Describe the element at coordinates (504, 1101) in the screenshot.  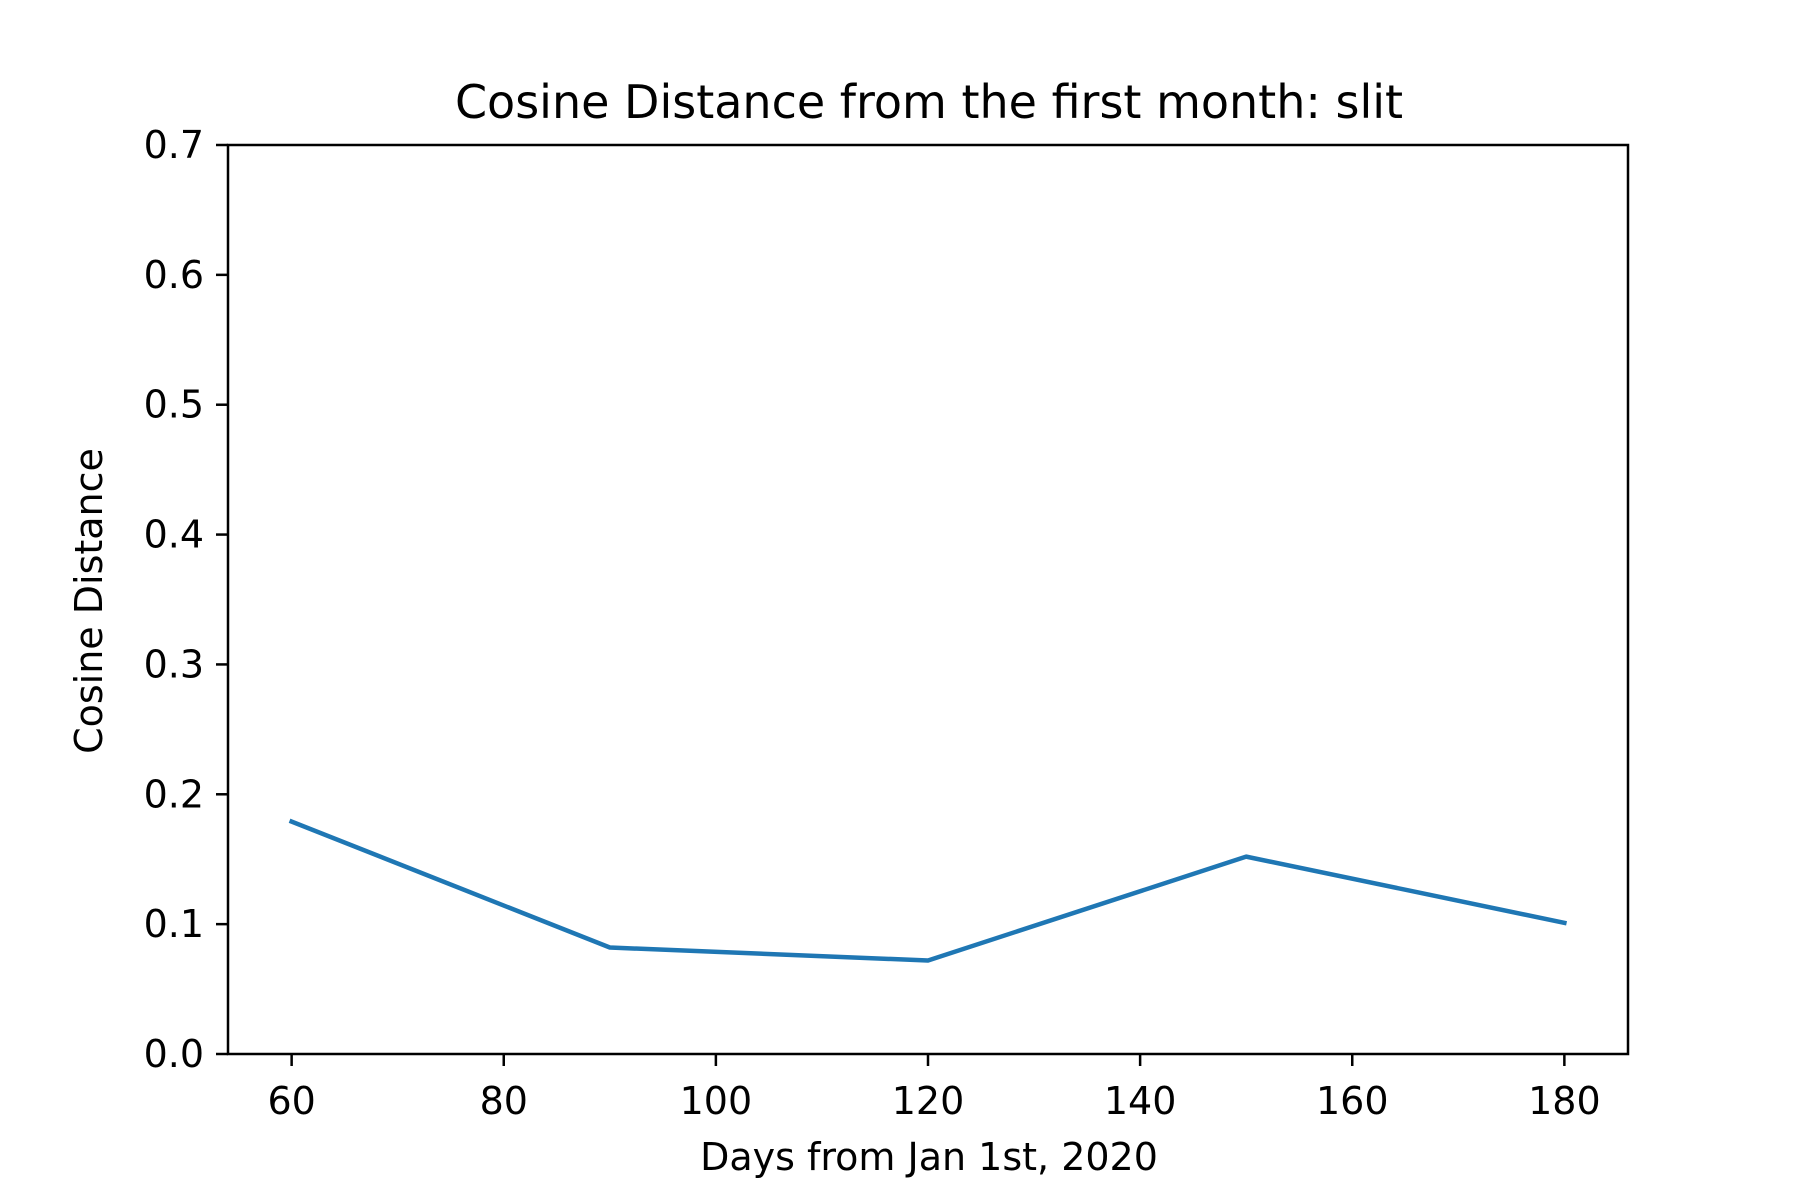
I see `x-tick-label: 80` at that location.